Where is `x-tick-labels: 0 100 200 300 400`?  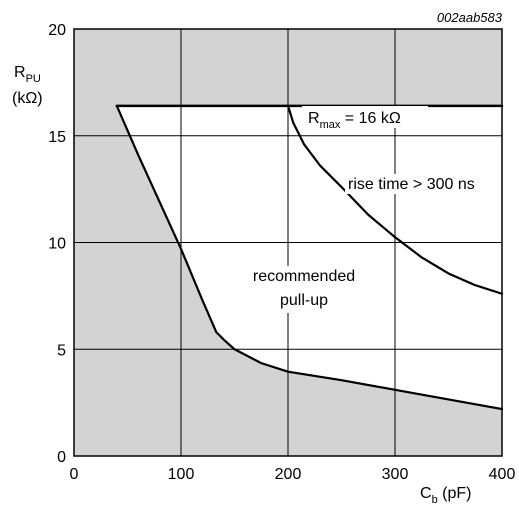
x-tick-labels: 0 100 200 300 400 is located at coordinates (293, 474).